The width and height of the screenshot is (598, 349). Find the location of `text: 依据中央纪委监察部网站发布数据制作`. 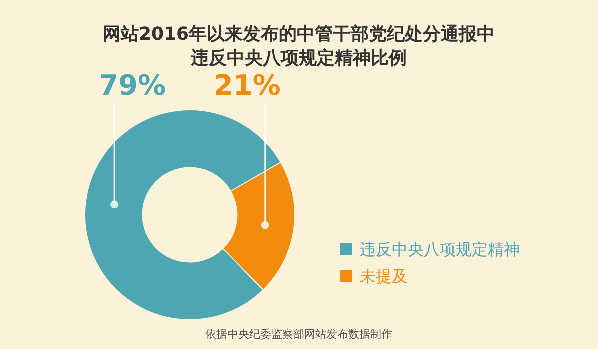

text: 依据中央纪委监察部网站发布数据制作 is located at coordinates (299, 334).